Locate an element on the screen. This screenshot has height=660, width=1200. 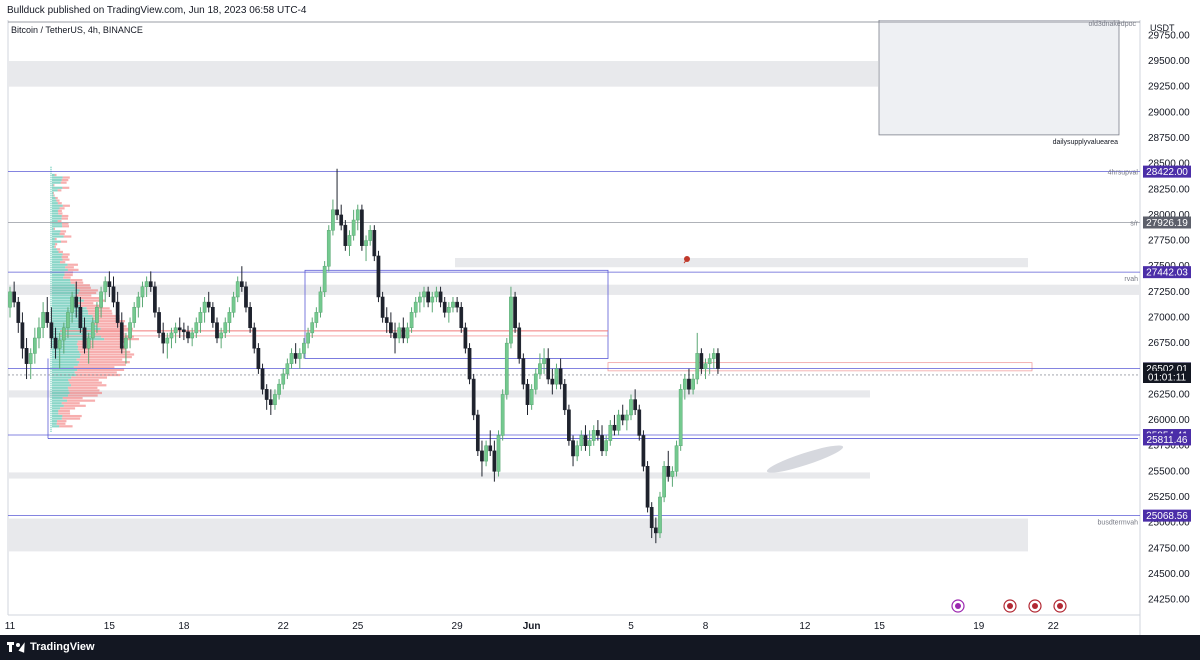
event-icon-dot is located at coordinates (1035, 606).